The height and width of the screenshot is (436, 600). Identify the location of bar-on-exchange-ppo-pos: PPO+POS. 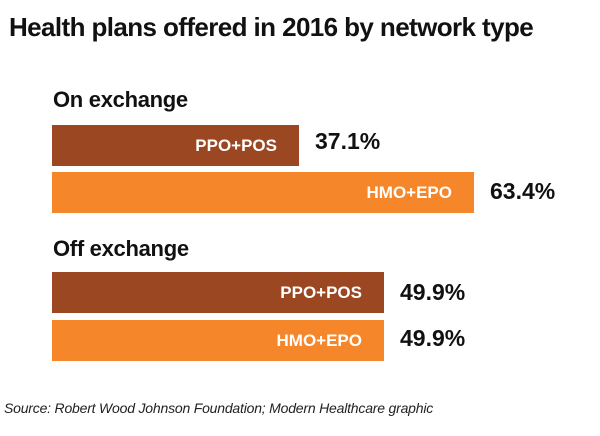
(175, 145).